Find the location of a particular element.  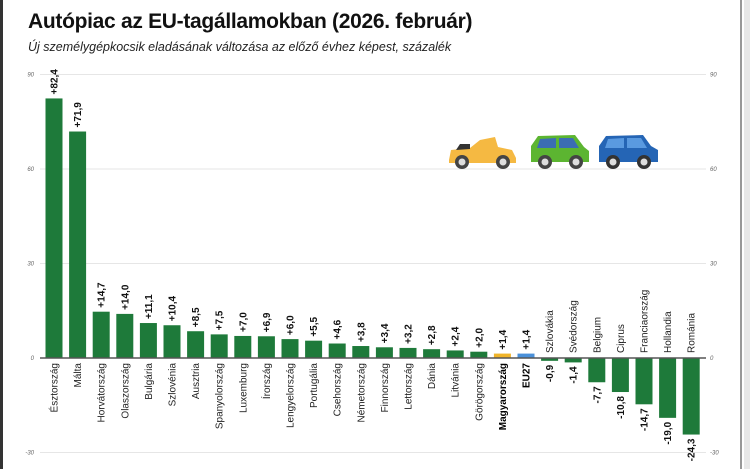

category-label: Észtország is located at coordinates (54, 387).